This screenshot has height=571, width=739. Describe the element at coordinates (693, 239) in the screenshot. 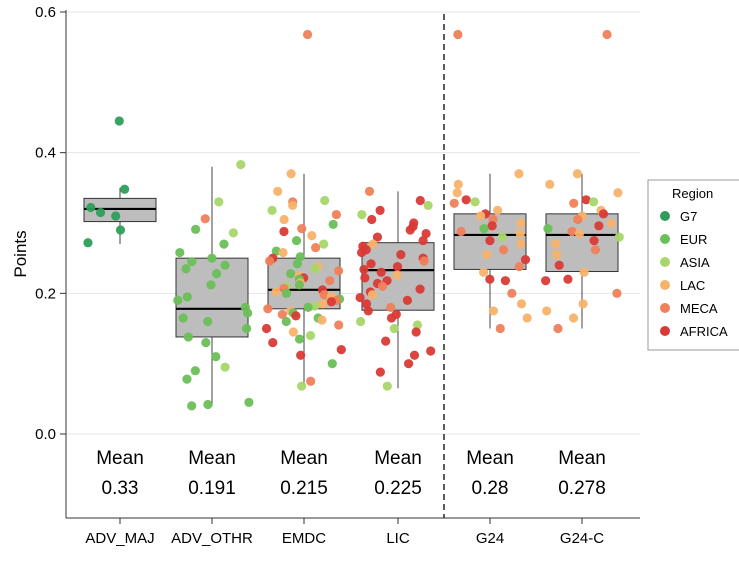

I see `legend-label-eur: EUR` at that location.